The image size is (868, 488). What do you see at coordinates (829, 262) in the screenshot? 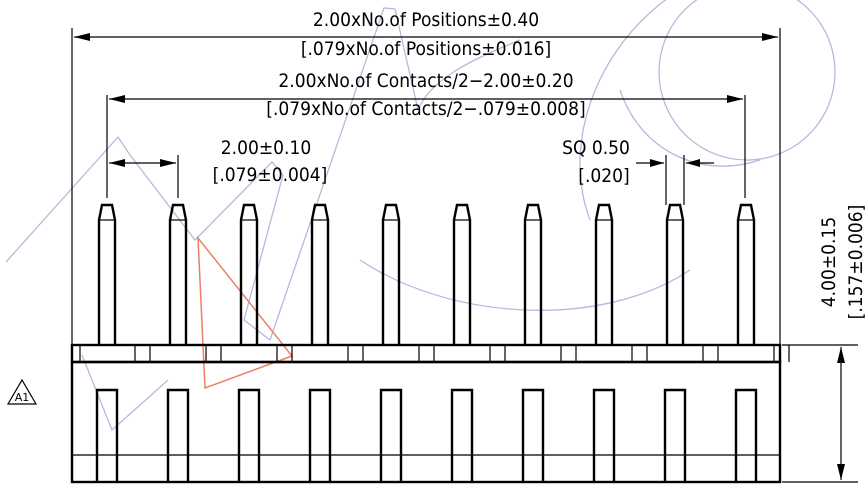
I see `height-metric-label: 4.00±0.15` at bounding box center [829, 262].